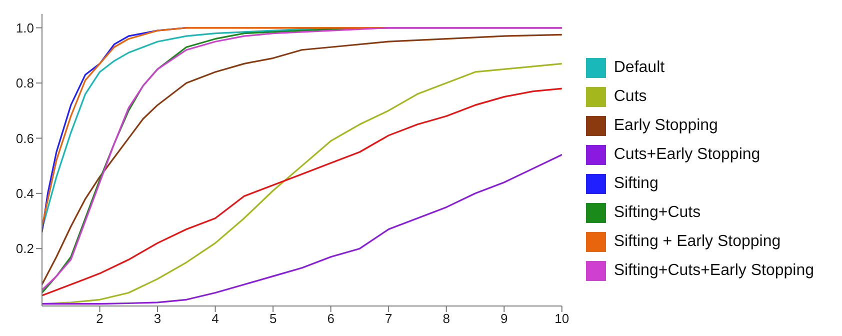  What do you see at coordinates (714, 270) in the screenshot?
I see `legend-label: Sifting+Cuts+Early Stopping` at bounding box center [714, 270].